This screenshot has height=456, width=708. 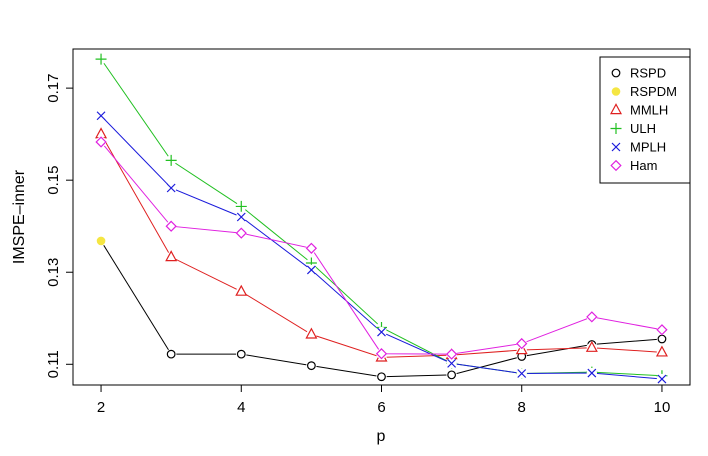 What do you see at coordinates (648, 147) in the screenshot?
I see `legend-label-mplh: MPLH` at bounding box center [648, 147].